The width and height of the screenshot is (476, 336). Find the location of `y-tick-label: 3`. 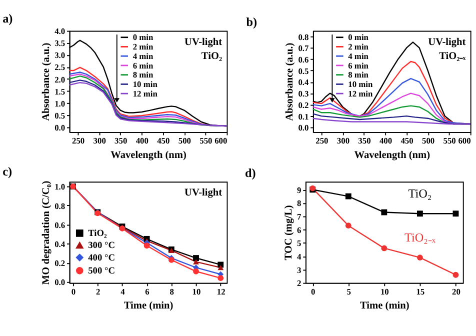

y-tick-label: 3 is located at coordinates (299, 269).